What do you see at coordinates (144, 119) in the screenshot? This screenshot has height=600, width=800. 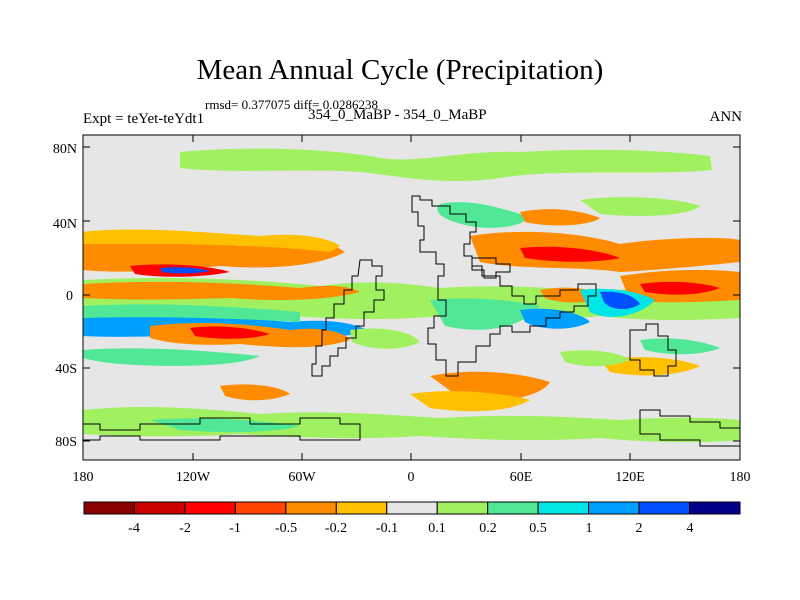 I see `experiment-label: Expt = teYet-teYdt1` at bounding box center [144, 119].